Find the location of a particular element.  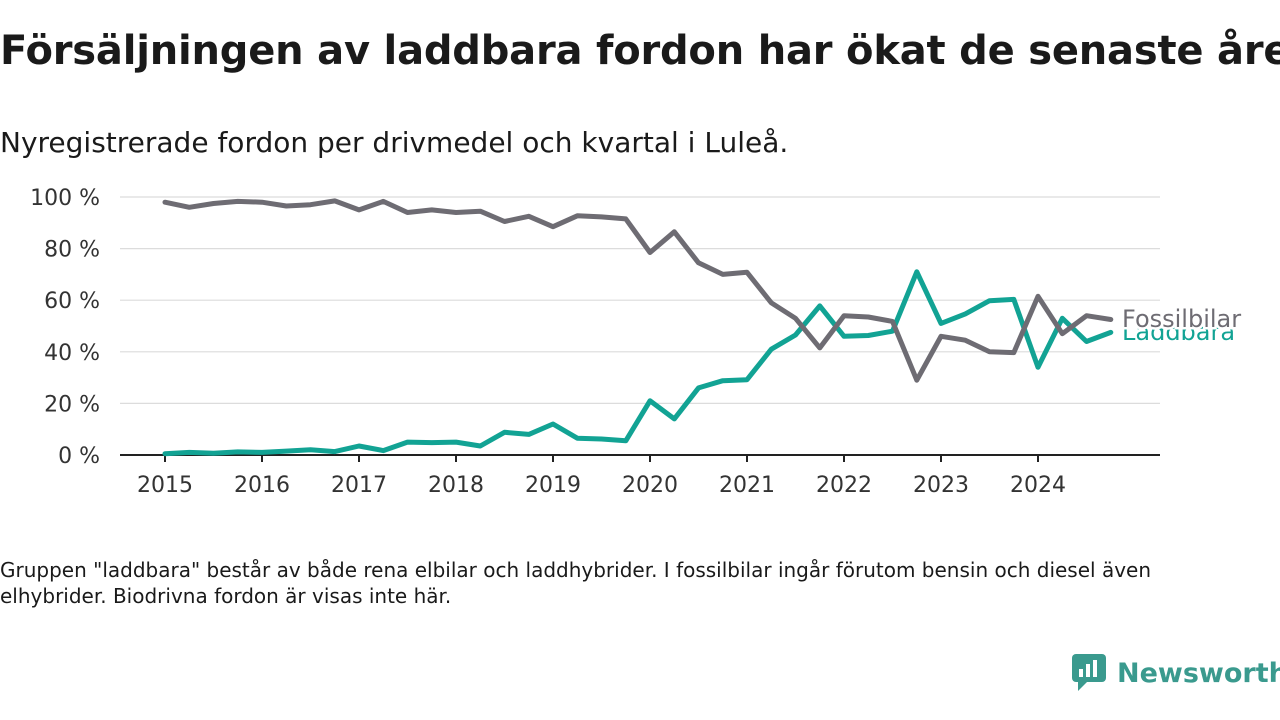

y-tick-label: 60 % is located at coordinates (72, 301).